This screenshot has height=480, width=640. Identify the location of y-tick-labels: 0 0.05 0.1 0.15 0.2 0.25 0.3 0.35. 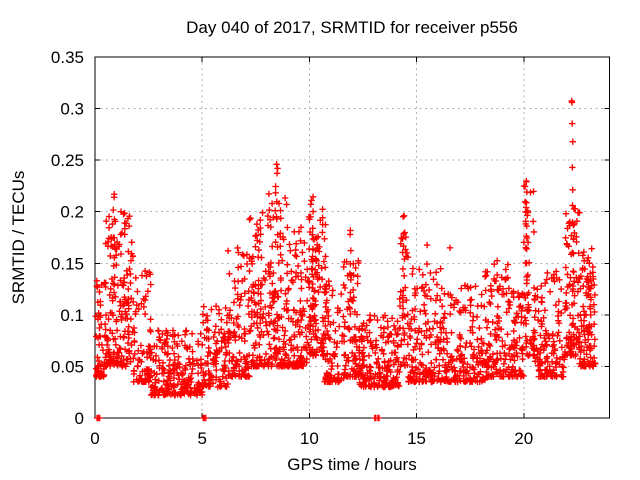
(67, 238).